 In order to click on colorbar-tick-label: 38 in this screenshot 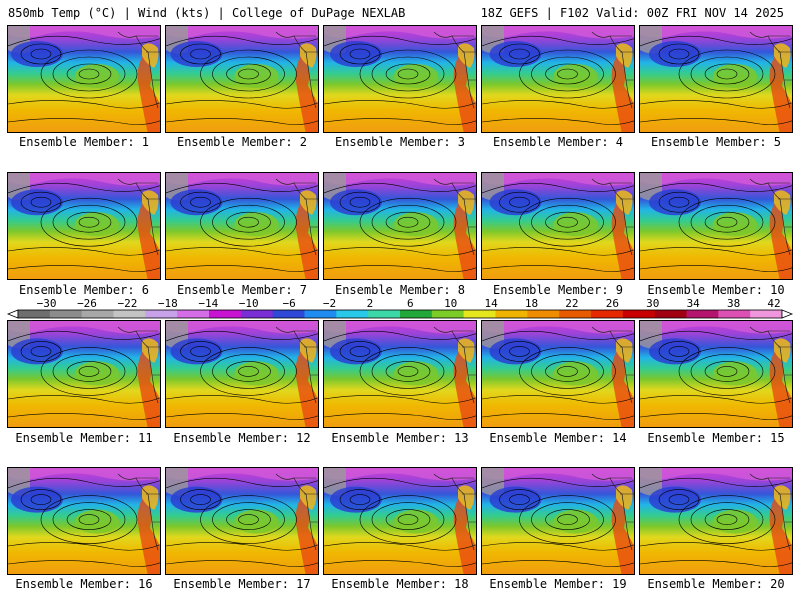, I will do `click(733, 303)`.